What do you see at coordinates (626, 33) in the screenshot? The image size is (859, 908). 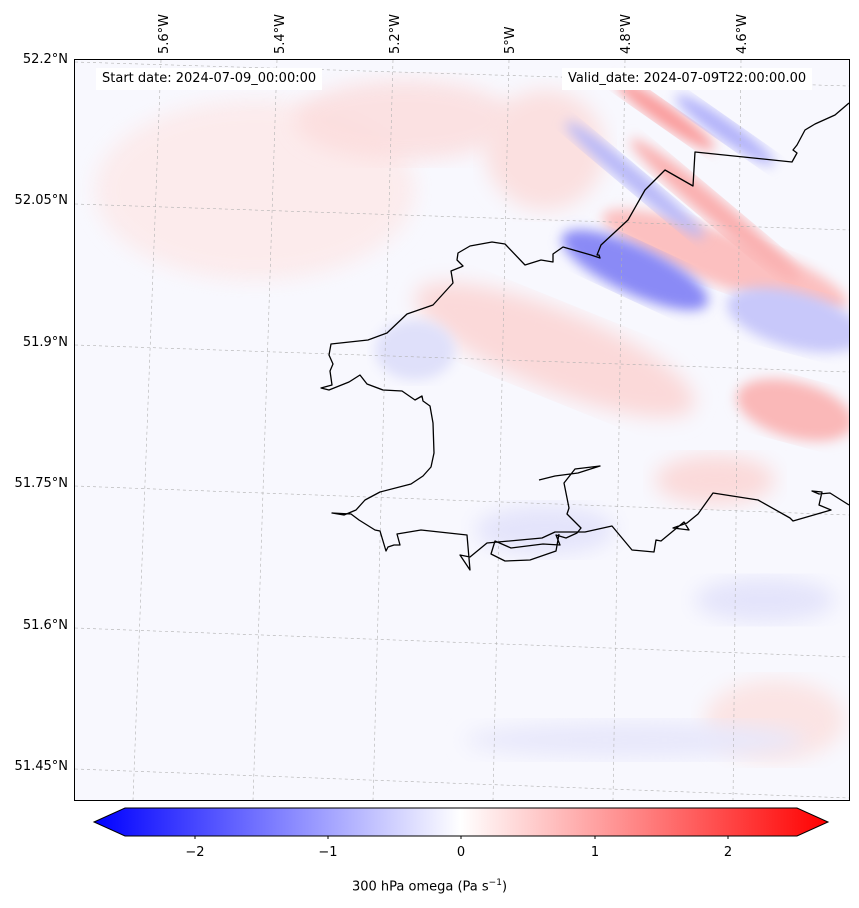 I see `lon-tick-label: 4.8°W` at bounding box center [626, 33].